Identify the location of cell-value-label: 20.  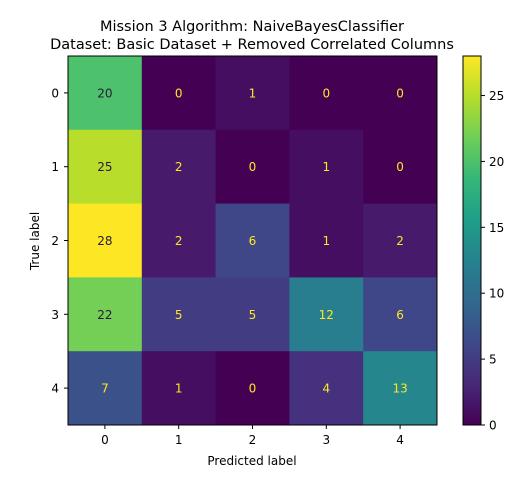
(104, 93).